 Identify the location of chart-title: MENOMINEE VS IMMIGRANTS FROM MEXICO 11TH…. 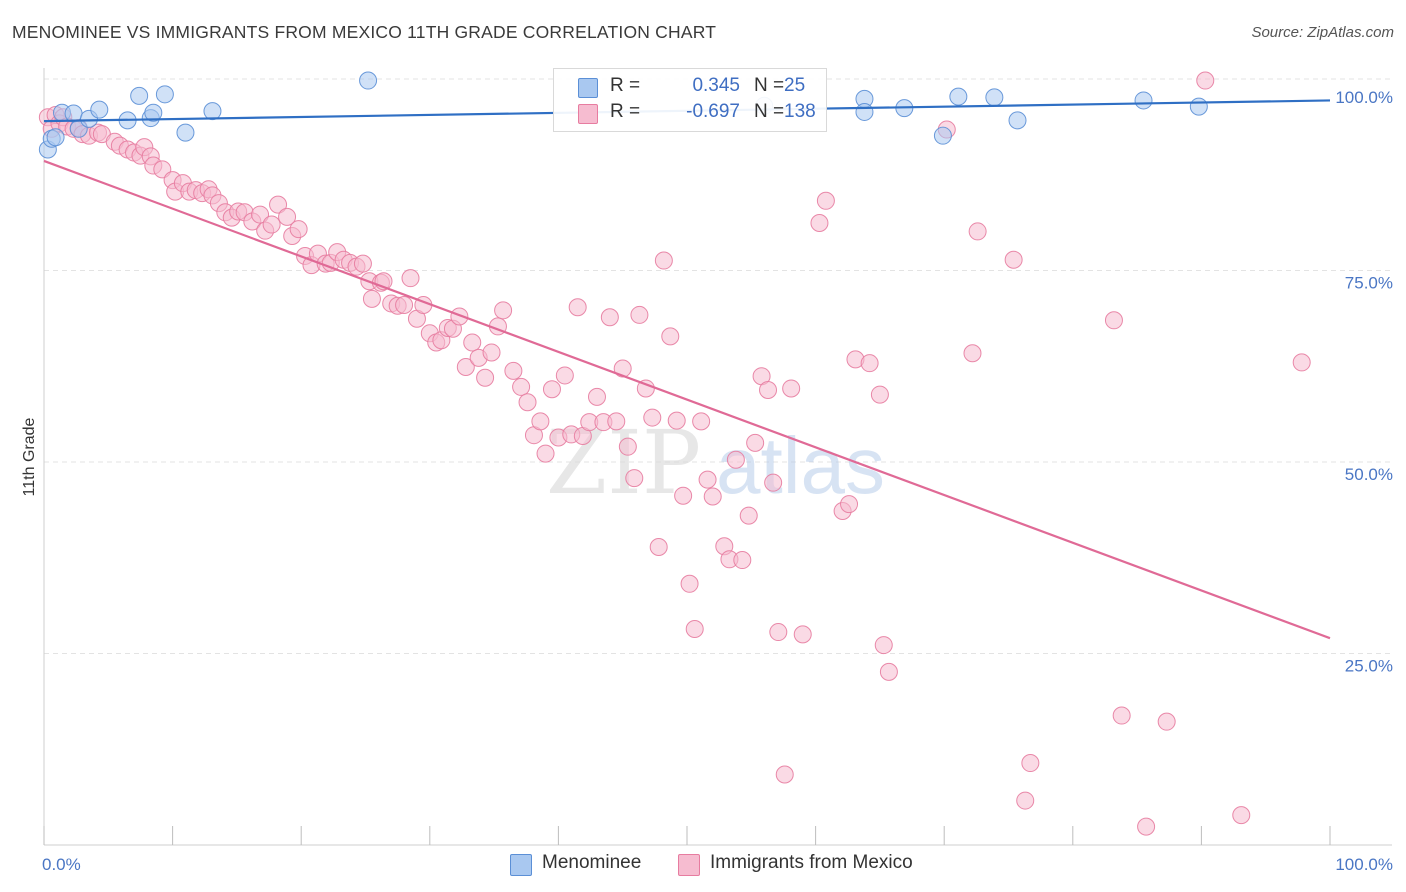
(364, 32).